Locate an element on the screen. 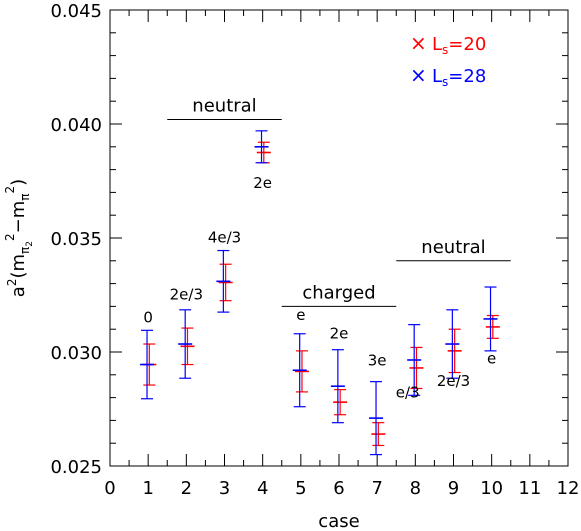 The image size is (581, 531). y-tick-label: 0.045 is located at coordinates (76, 11).